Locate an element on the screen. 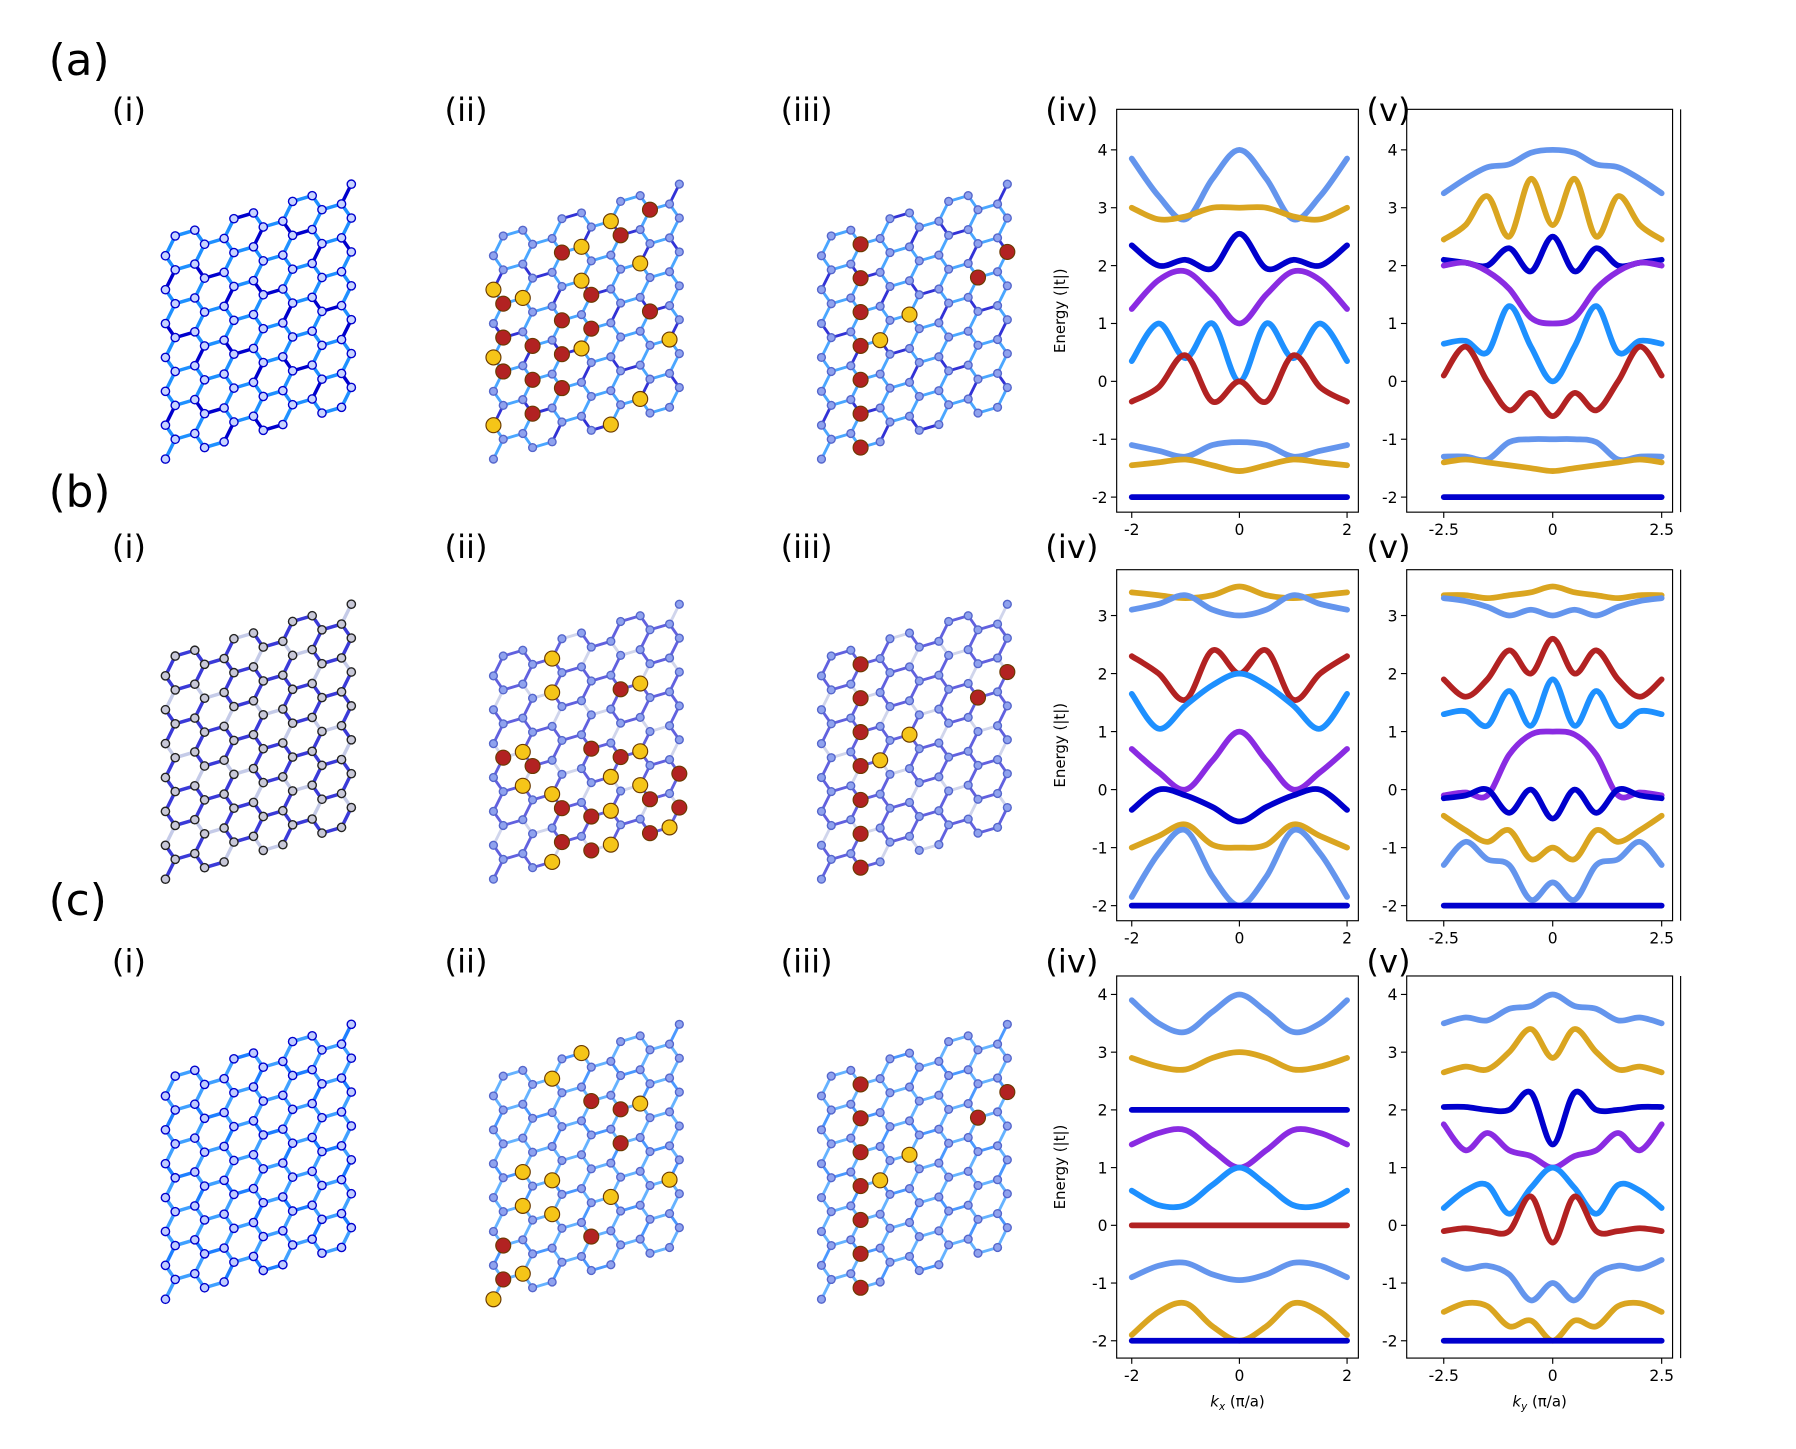 The width and height of the screenshot is (1796, 1449). y-tick-label: 2 is located at coordinates (1393, 266).